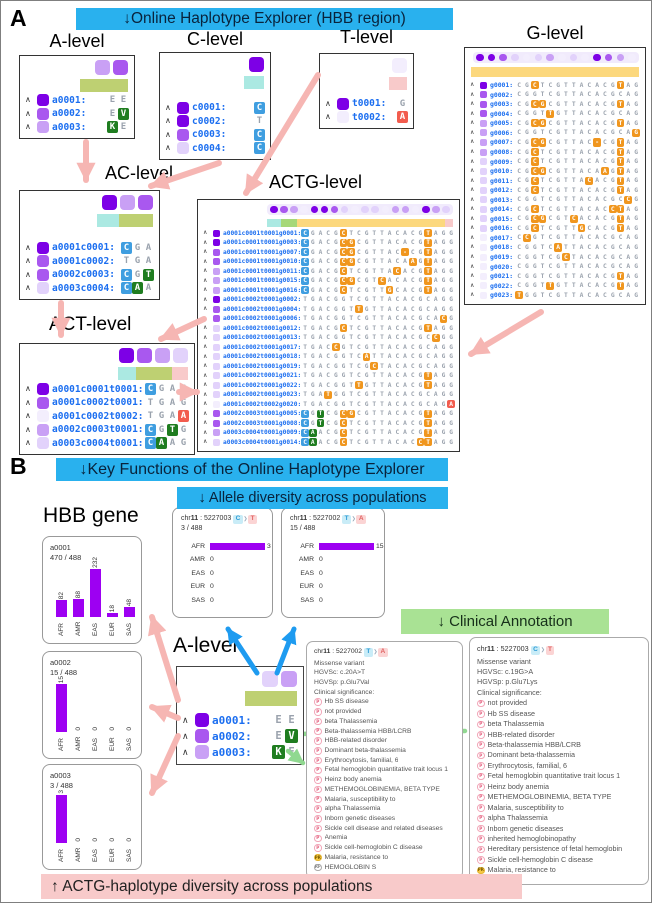  Describe the element at coordinates (555, 114) in the screenshot. I see `haplotype-row: ∧ g0004: C G G T T G T T A C A C G C A G` at that location.